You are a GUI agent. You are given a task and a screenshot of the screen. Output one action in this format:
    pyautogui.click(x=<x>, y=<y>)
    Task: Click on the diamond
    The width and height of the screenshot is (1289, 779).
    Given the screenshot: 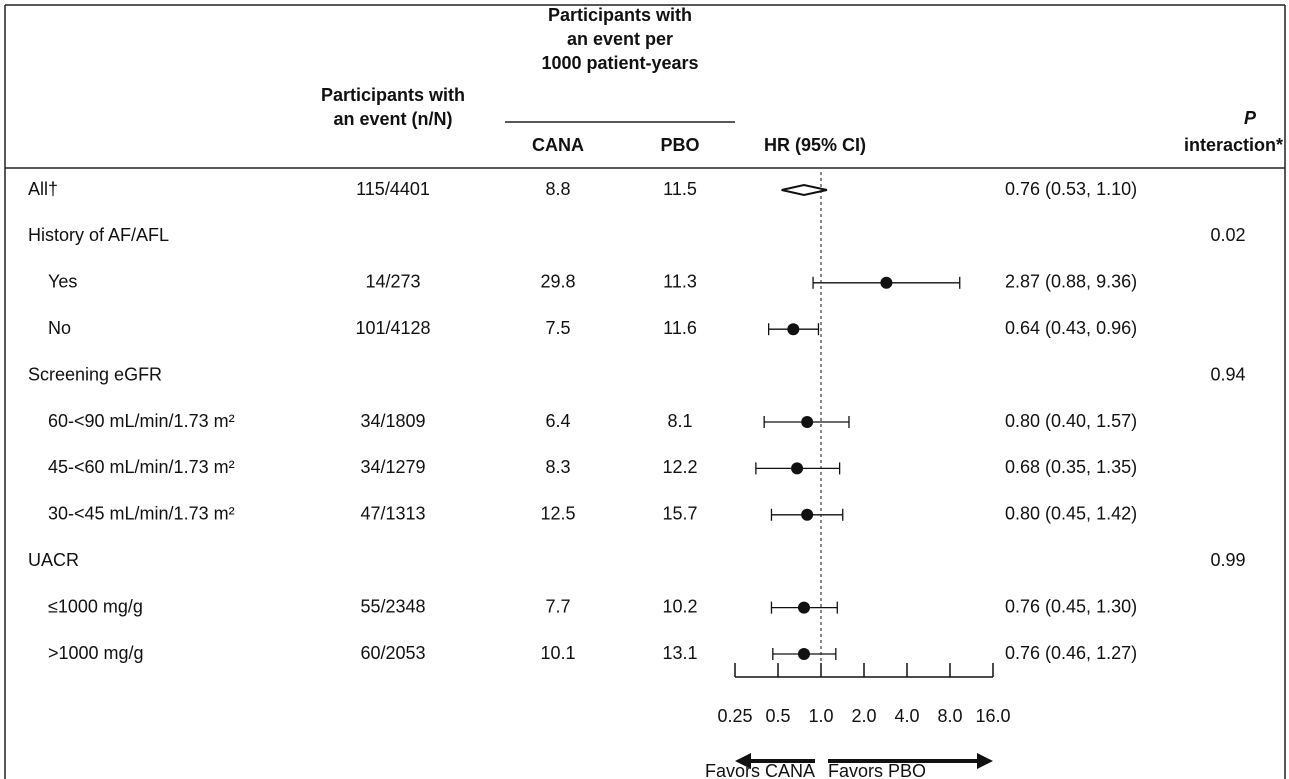 What is the action you would take?
    pyautogui.click(x=804, y=190)
    